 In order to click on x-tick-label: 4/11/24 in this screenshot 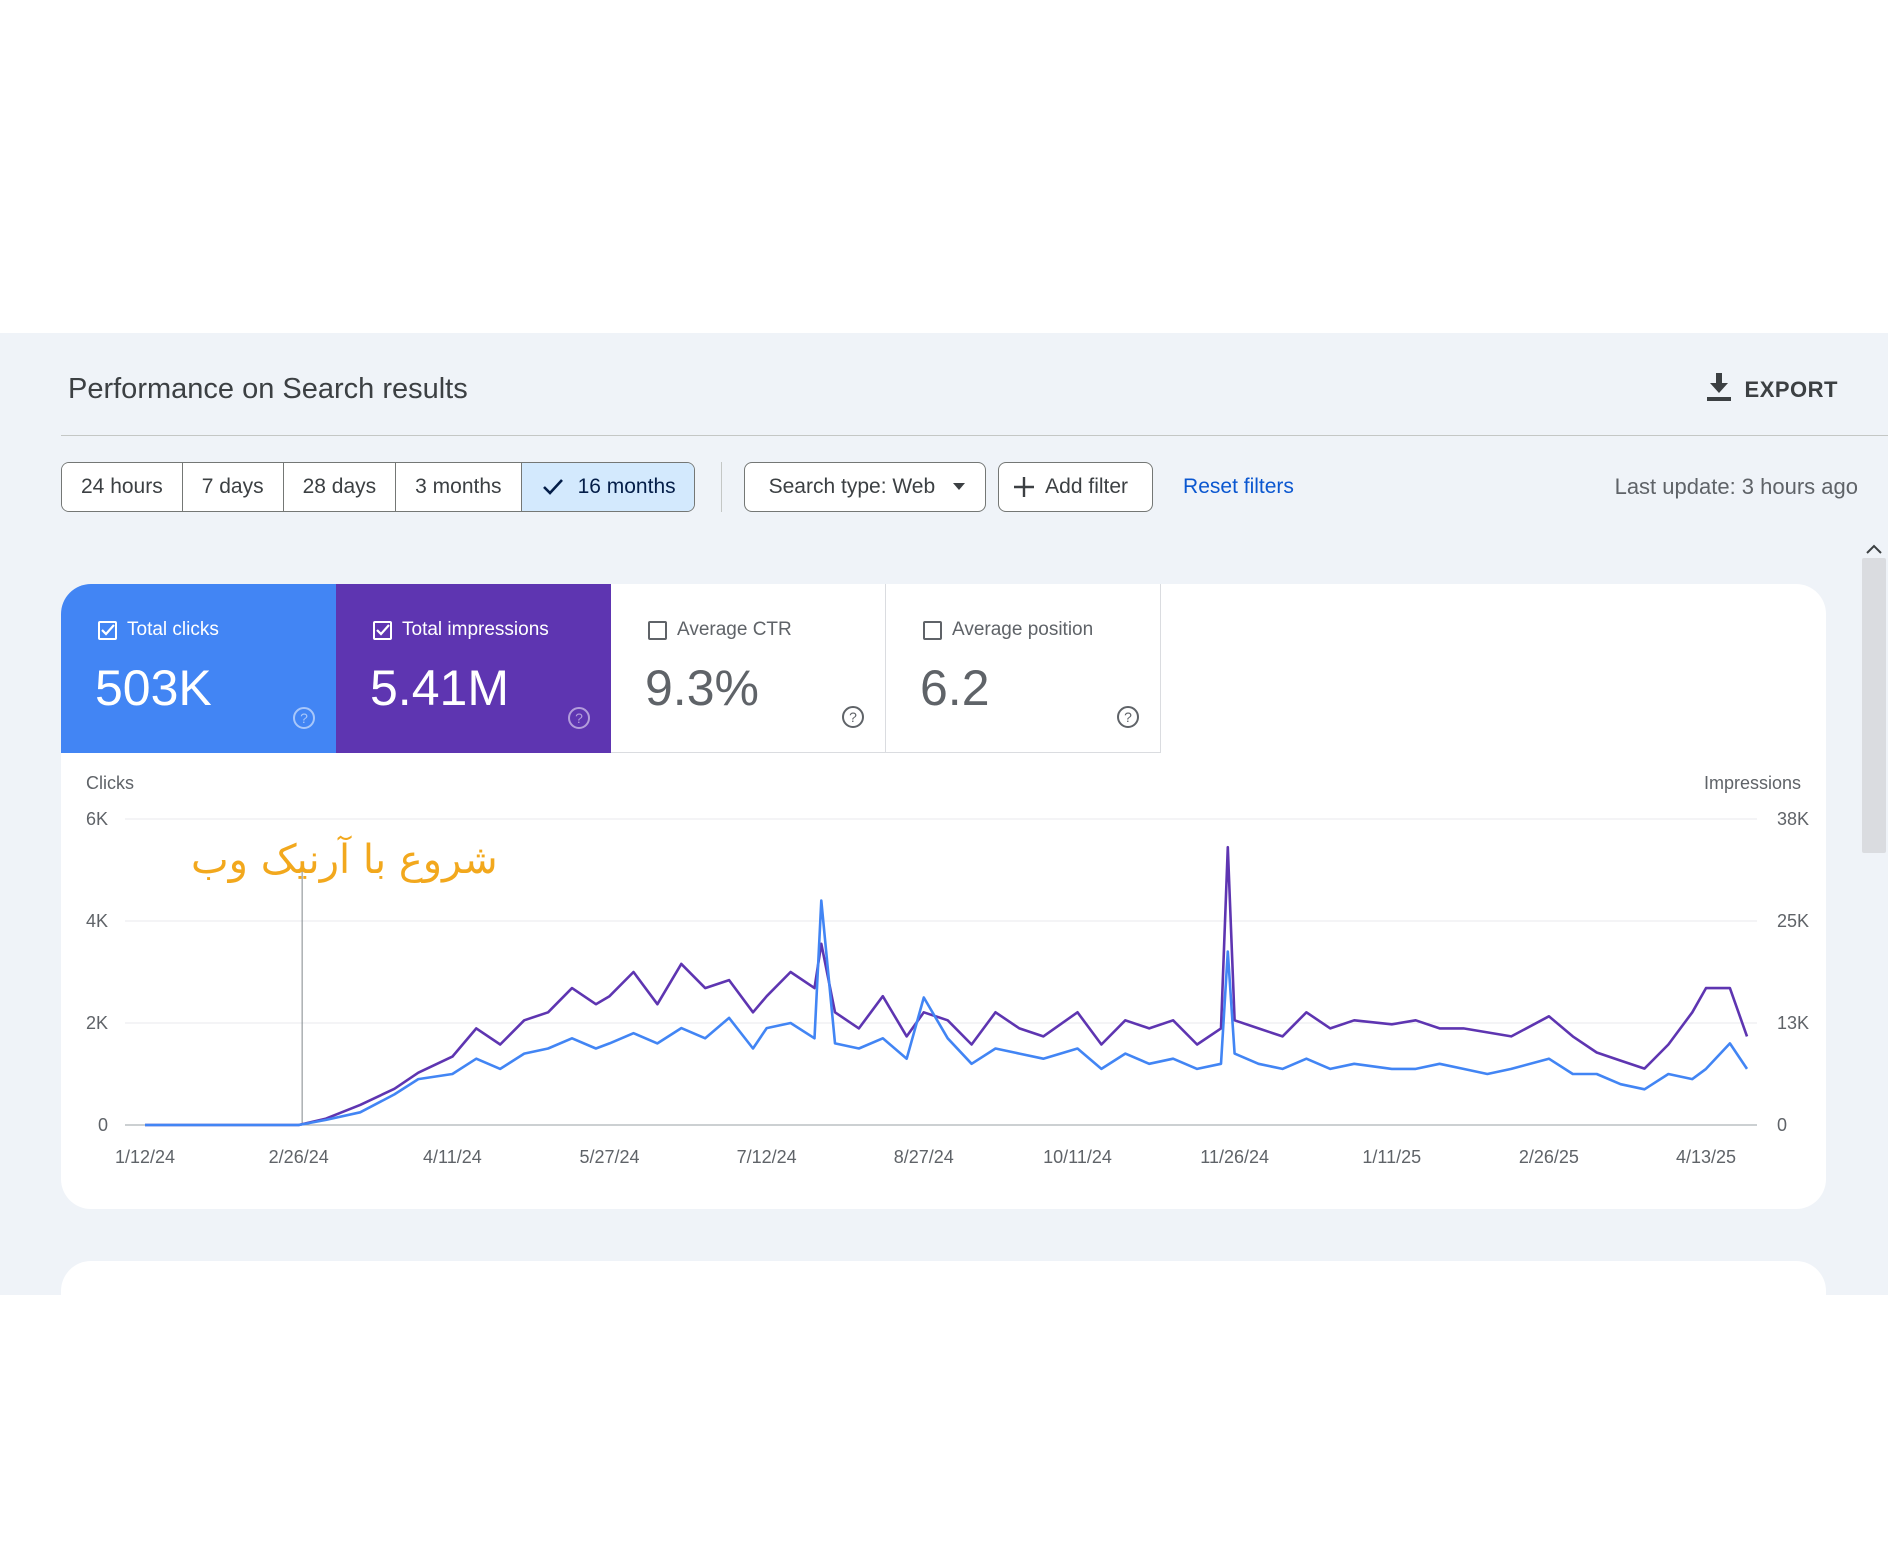, I will do `click(452, 1157)`.